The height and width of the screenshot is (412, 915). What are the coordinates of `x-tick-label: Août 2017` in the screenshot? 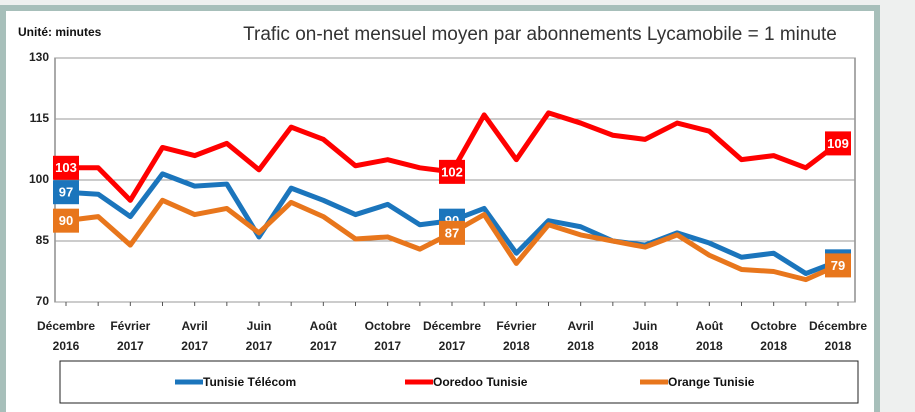 It's located at (323, 336).